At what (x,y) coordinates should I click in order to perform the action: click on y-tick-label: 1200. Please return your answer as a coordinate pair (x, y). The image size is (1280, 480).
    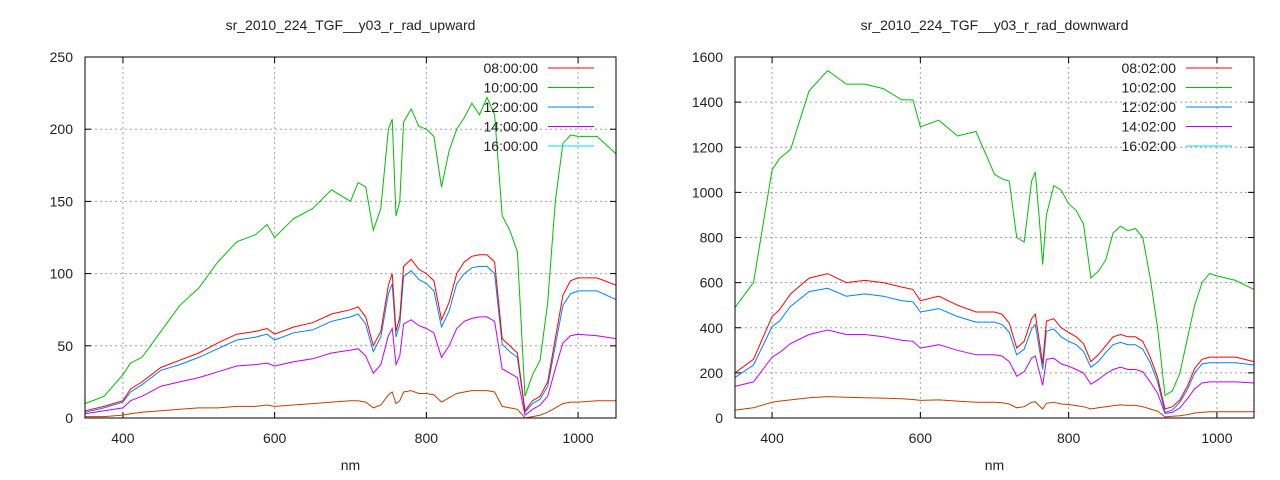
    Looking at the image, I should click on (707, 147).